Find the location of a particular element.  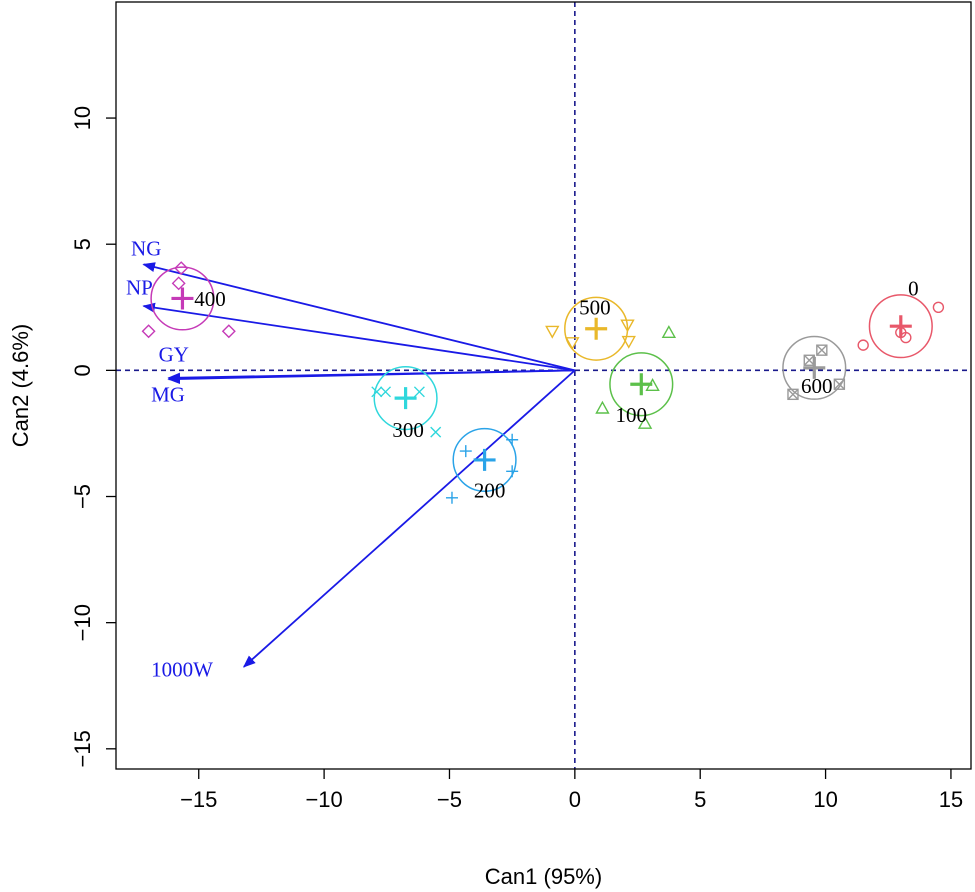

y-tick-label: −5 is located at coordinates (82, 496).